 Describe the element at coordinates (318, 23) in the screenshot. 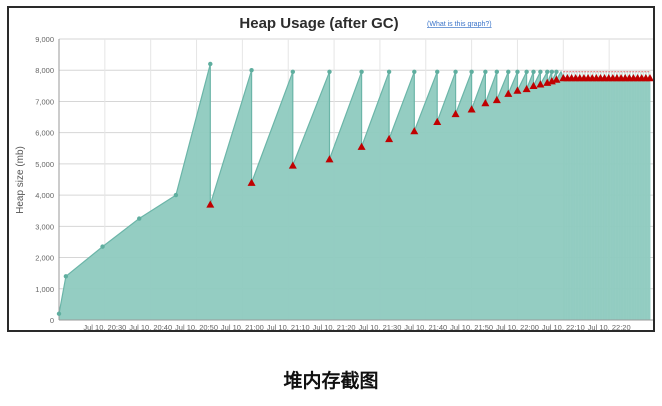

I see `chart-title: Heap Usage (after GC)` at that location.